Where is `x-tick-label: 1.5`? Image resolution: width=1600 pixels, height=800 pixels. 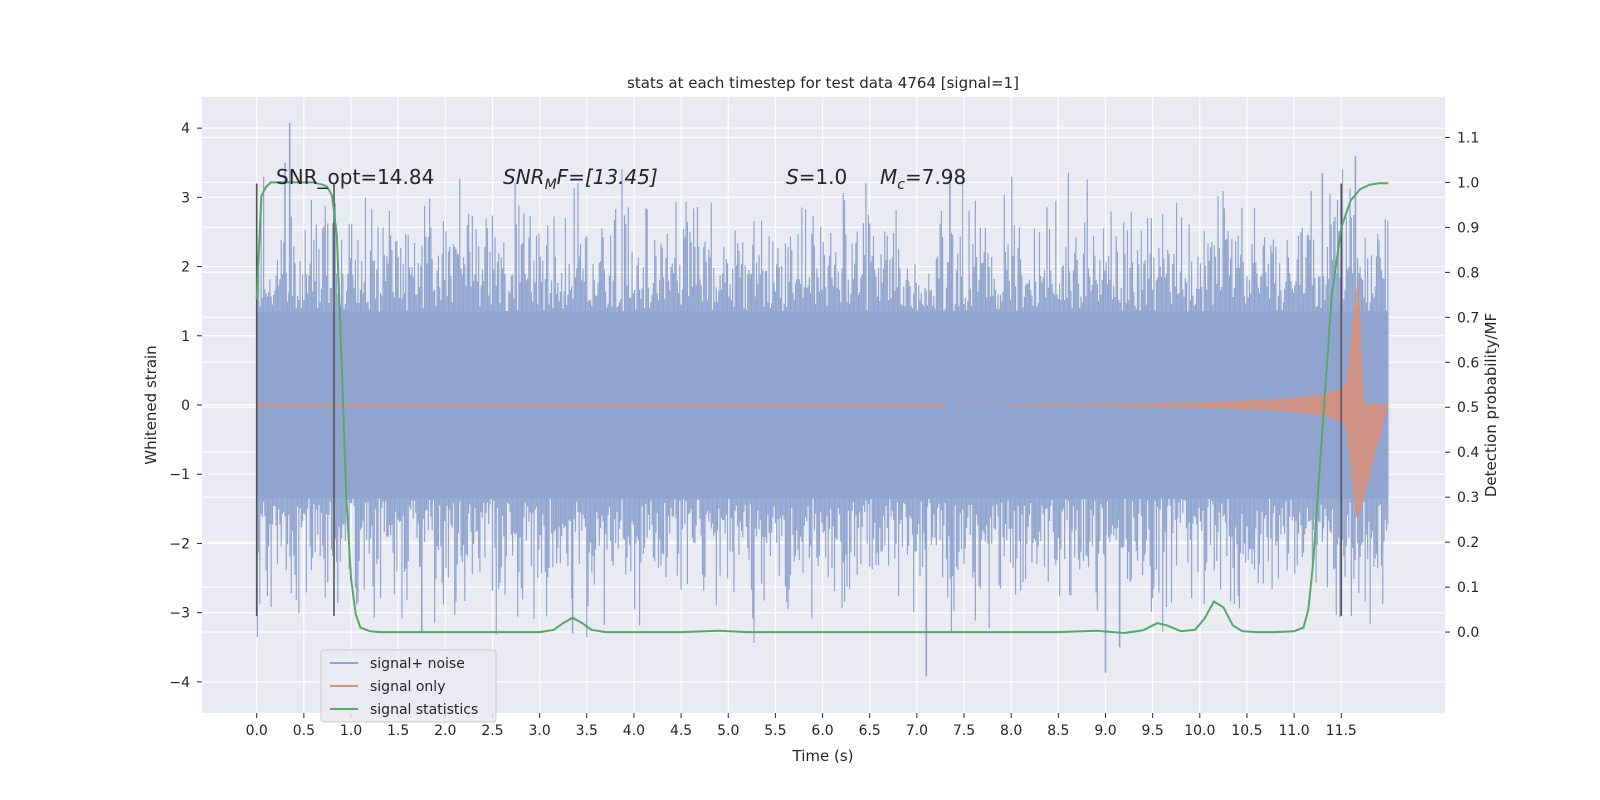
x-tick-label: 1.5 is located at coordinates (398, 731).